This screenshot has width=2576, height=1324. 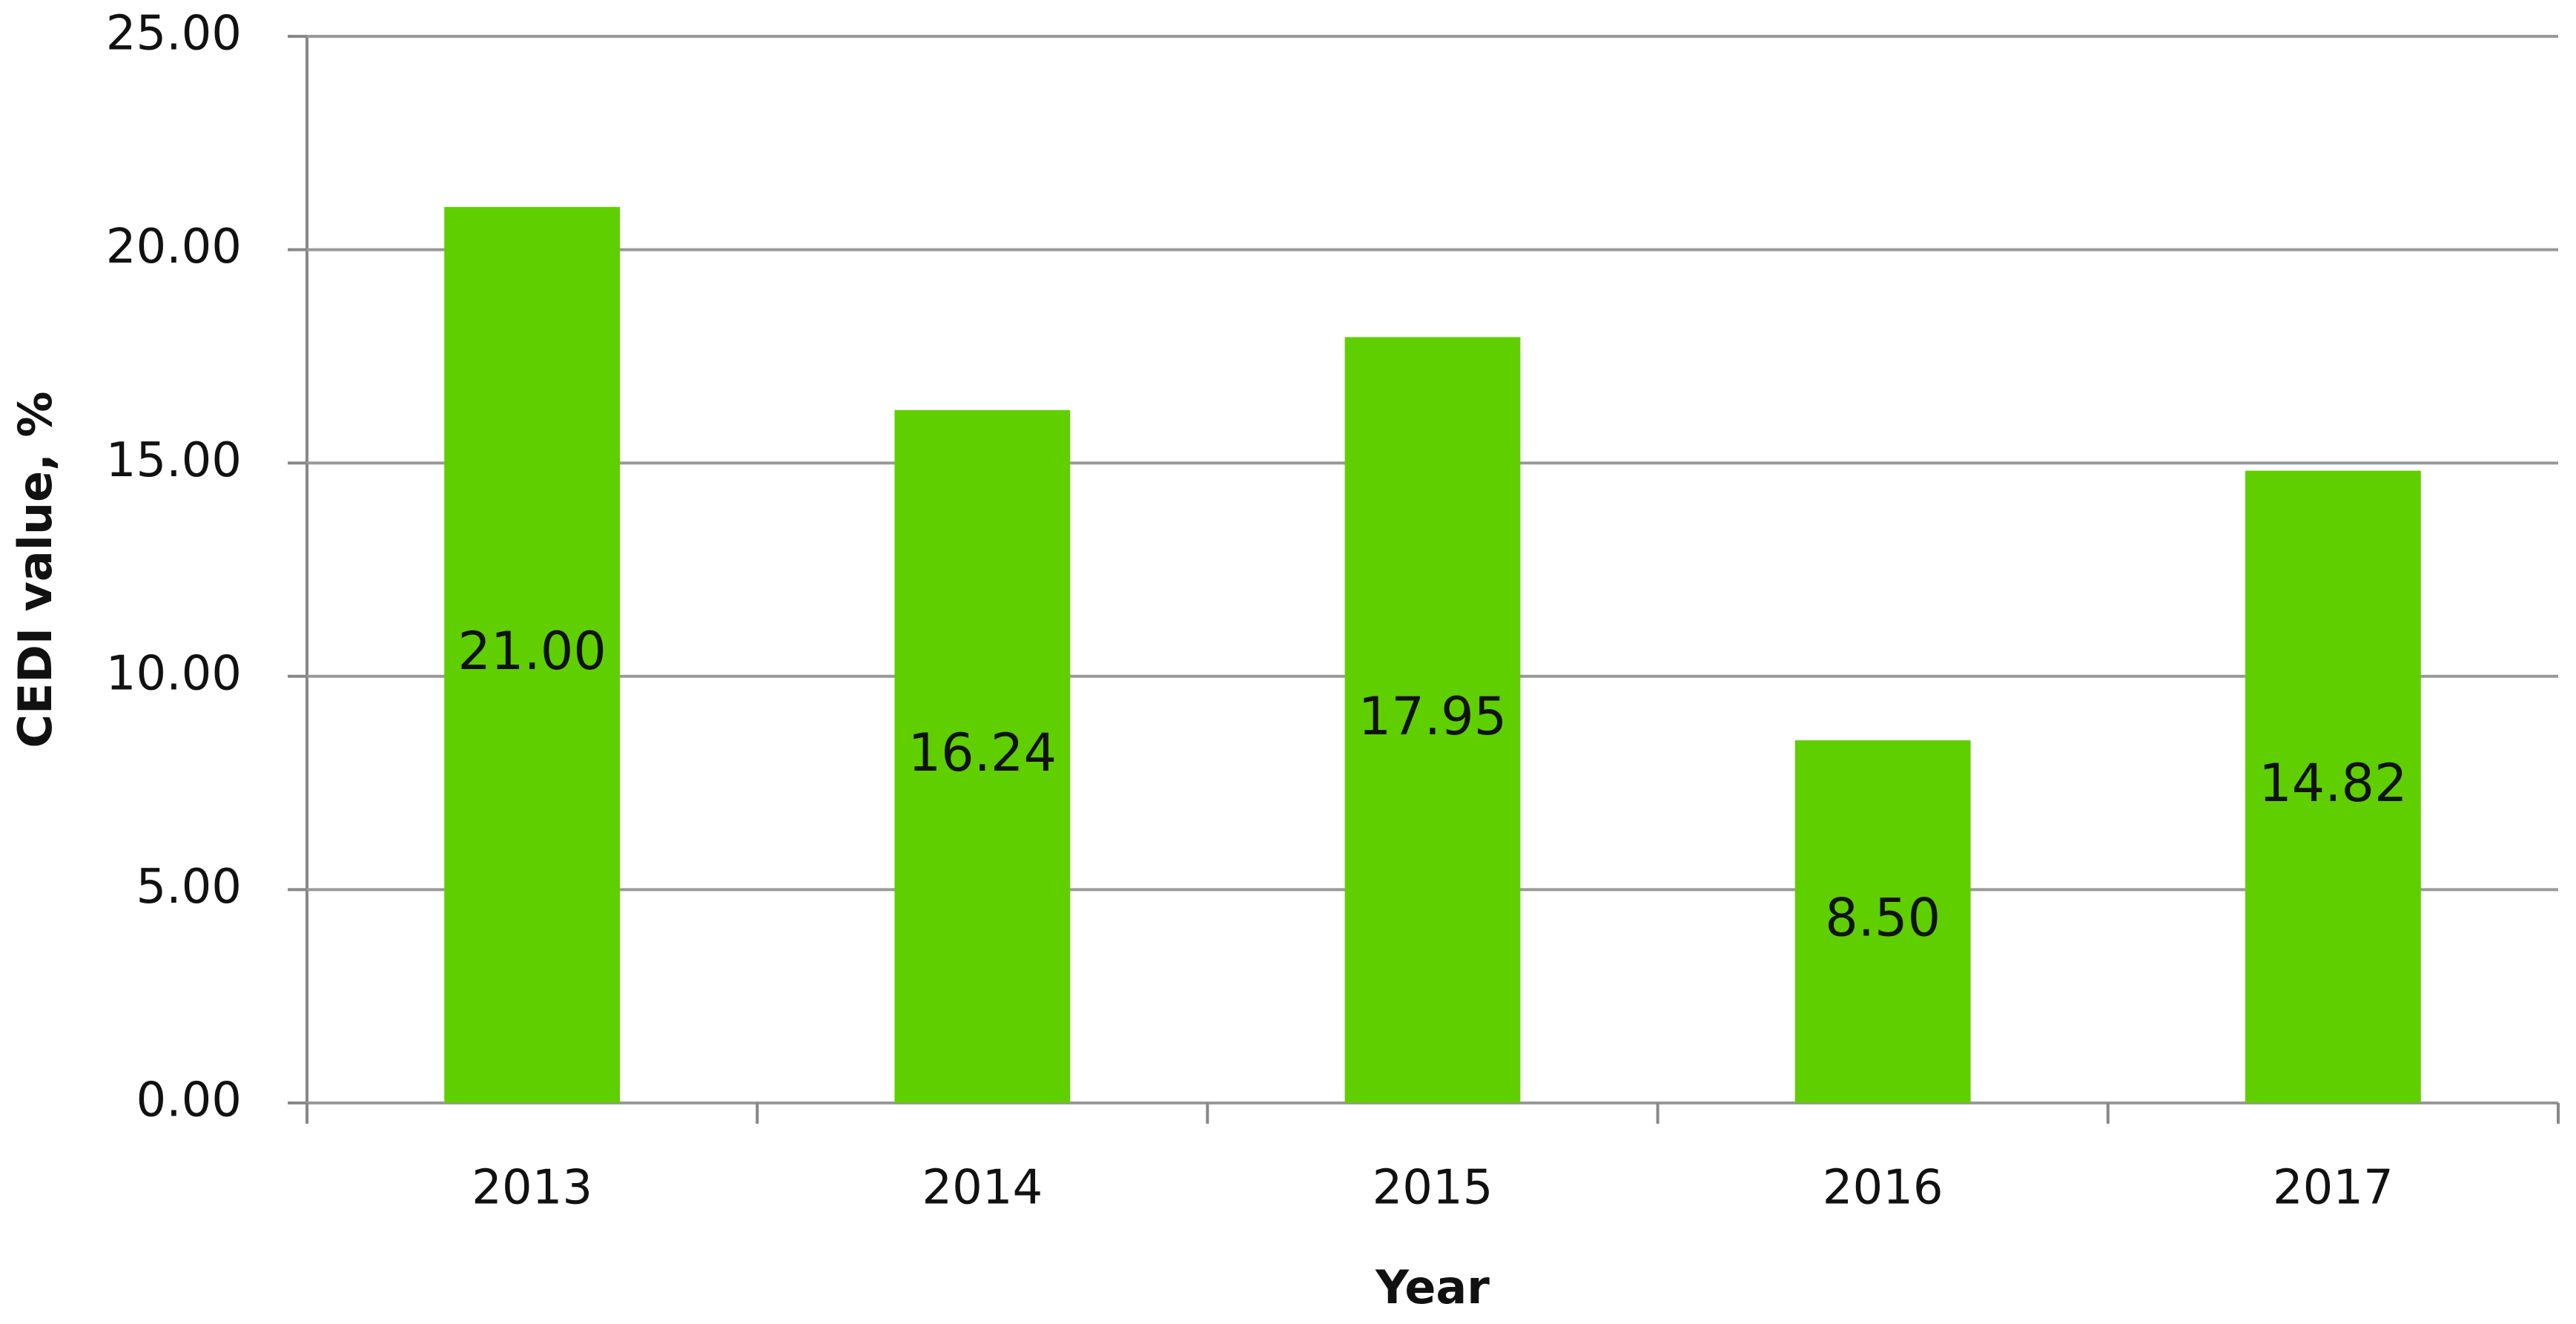 What do you see at coordinates (174, 460) in the screenshot?
I see `y-tick-label: 15.00` at bounding box center [174, 460].